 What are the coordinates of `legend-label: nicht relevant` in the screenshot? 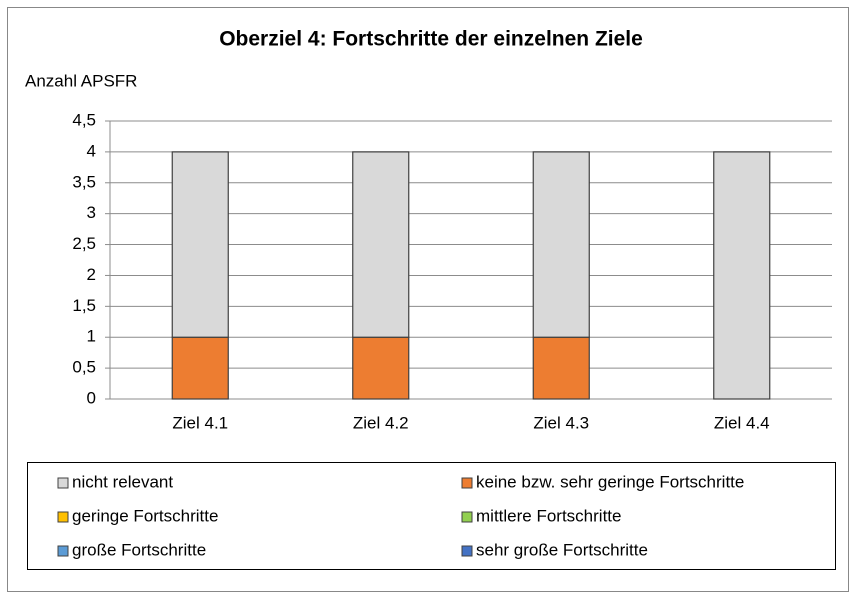 It's located at (122, 481).